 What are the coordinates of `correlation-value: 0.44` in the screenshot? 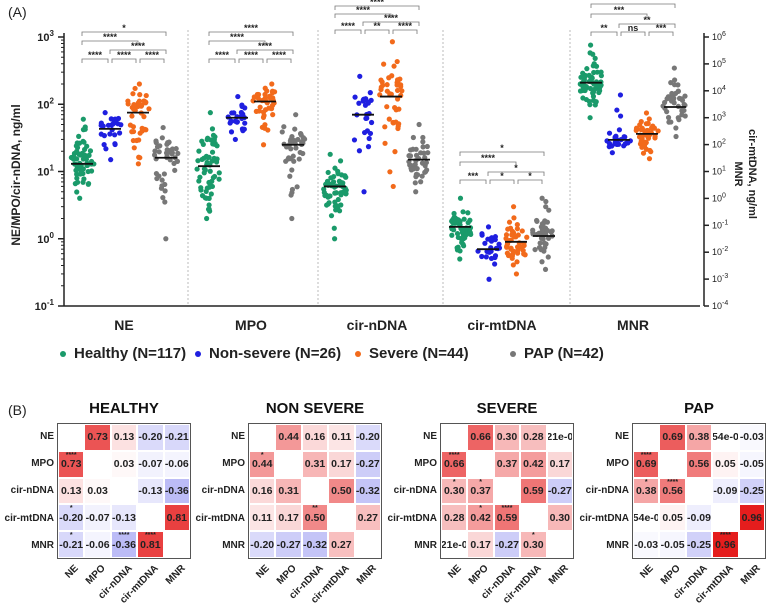 It's located at (288, 437).